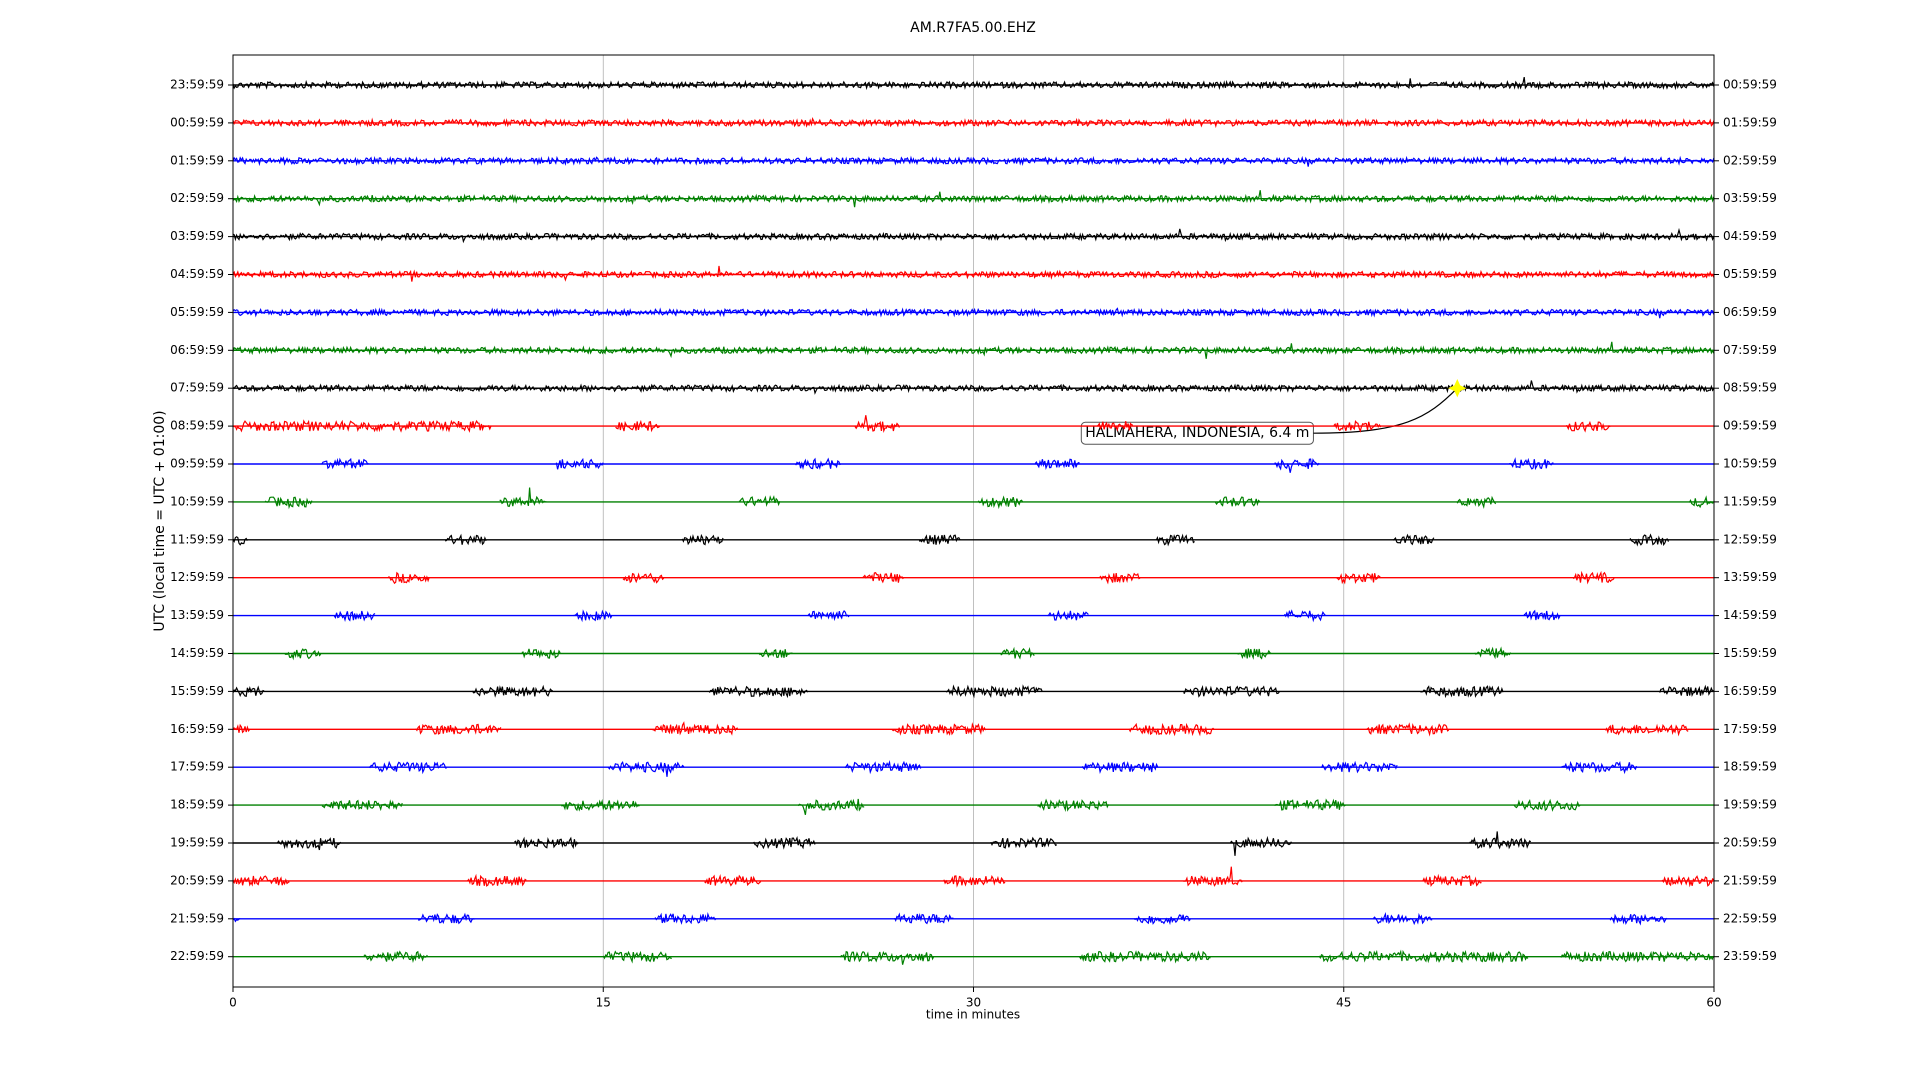 Image resolution: width=1920 pixels, height=1080 pixels. What do you see at coordinates (1750, 312) in the screenshot?
I see `y-tick-label-right: 06:59:59` at bounding box center [1750, 312].